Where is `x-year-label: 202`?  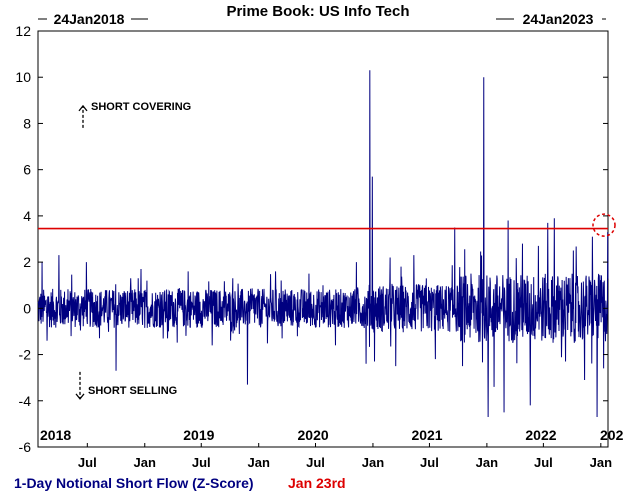
x-year-label: 202 is located at coordinates (612, 435).